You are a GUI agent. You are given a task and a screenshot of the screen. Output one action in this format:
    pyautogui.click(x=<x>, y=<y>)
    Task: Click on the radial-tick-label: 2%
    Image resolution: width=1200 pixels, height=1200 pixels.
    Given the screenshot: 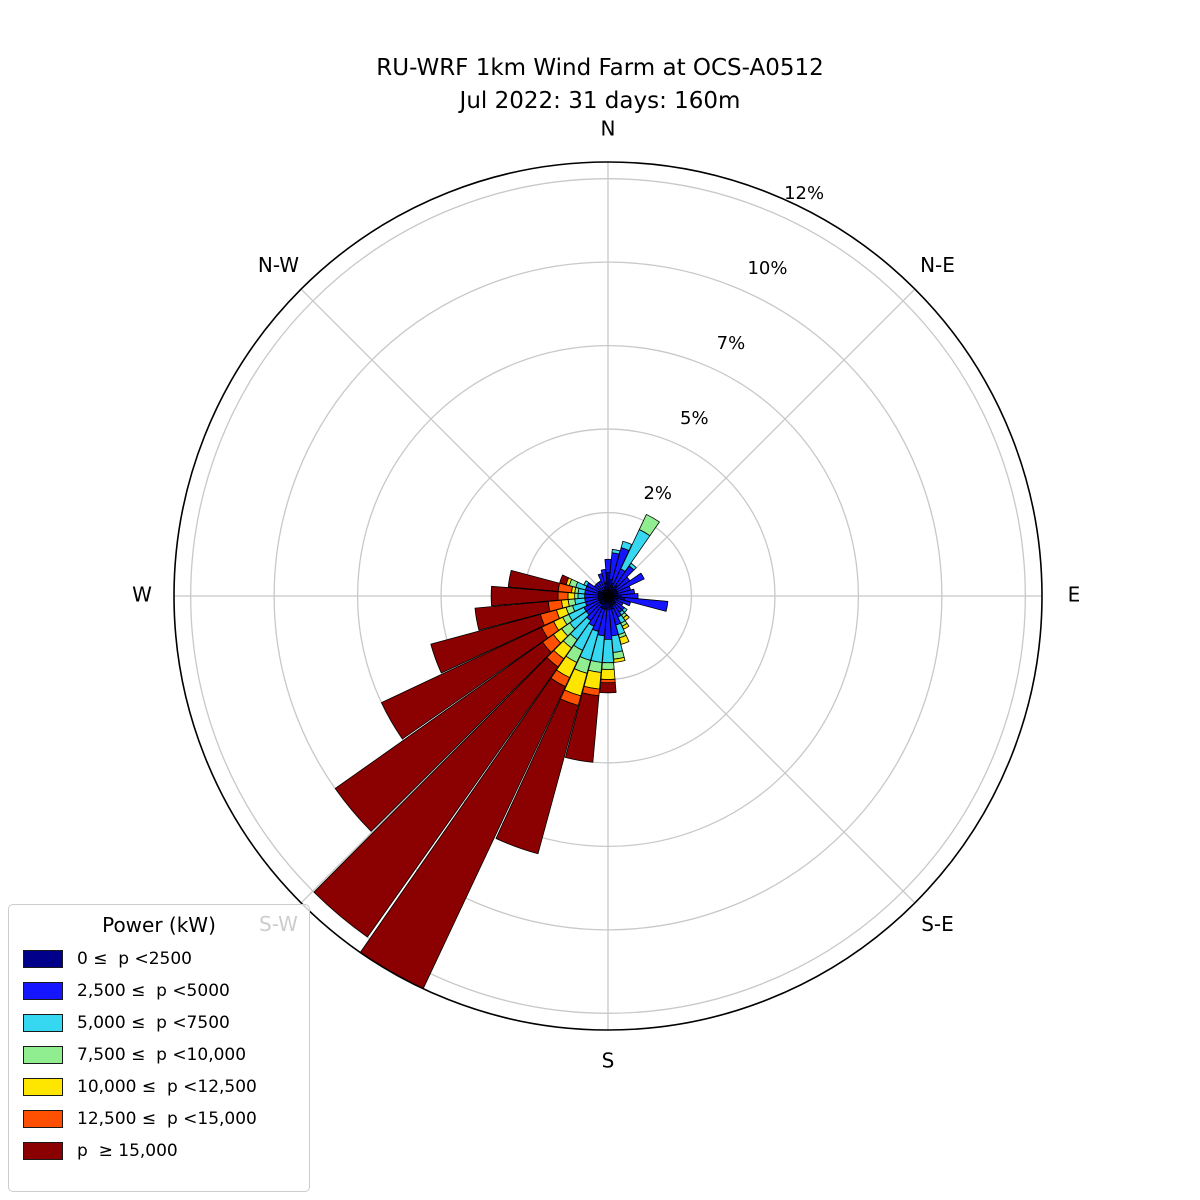 What is the action you would take?
    pyautogui.click(x=657, y=493)
    